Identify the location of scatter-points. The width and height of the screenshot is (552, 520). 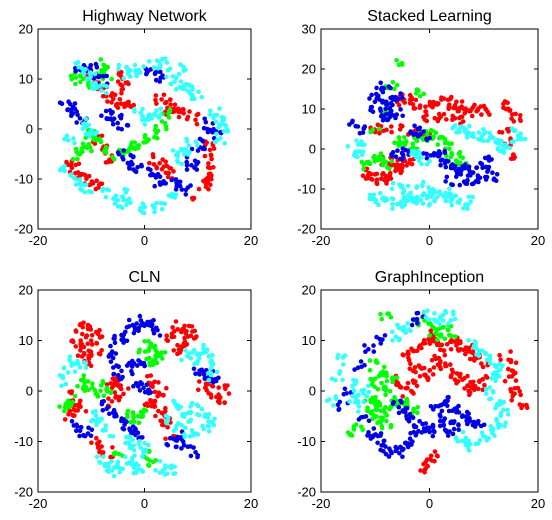
(144, 396).